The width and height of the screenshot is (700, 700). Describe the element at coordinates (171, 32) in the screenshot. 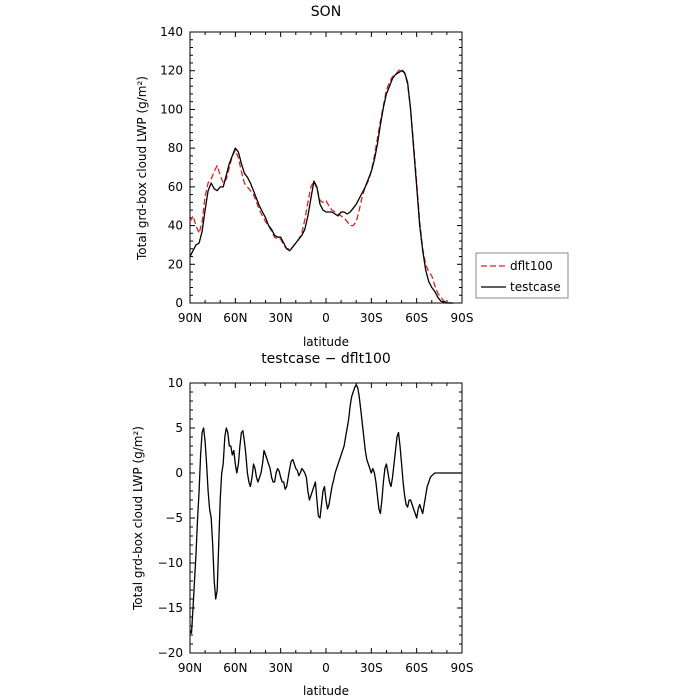

I see `y-tick-label: 140` at that location.